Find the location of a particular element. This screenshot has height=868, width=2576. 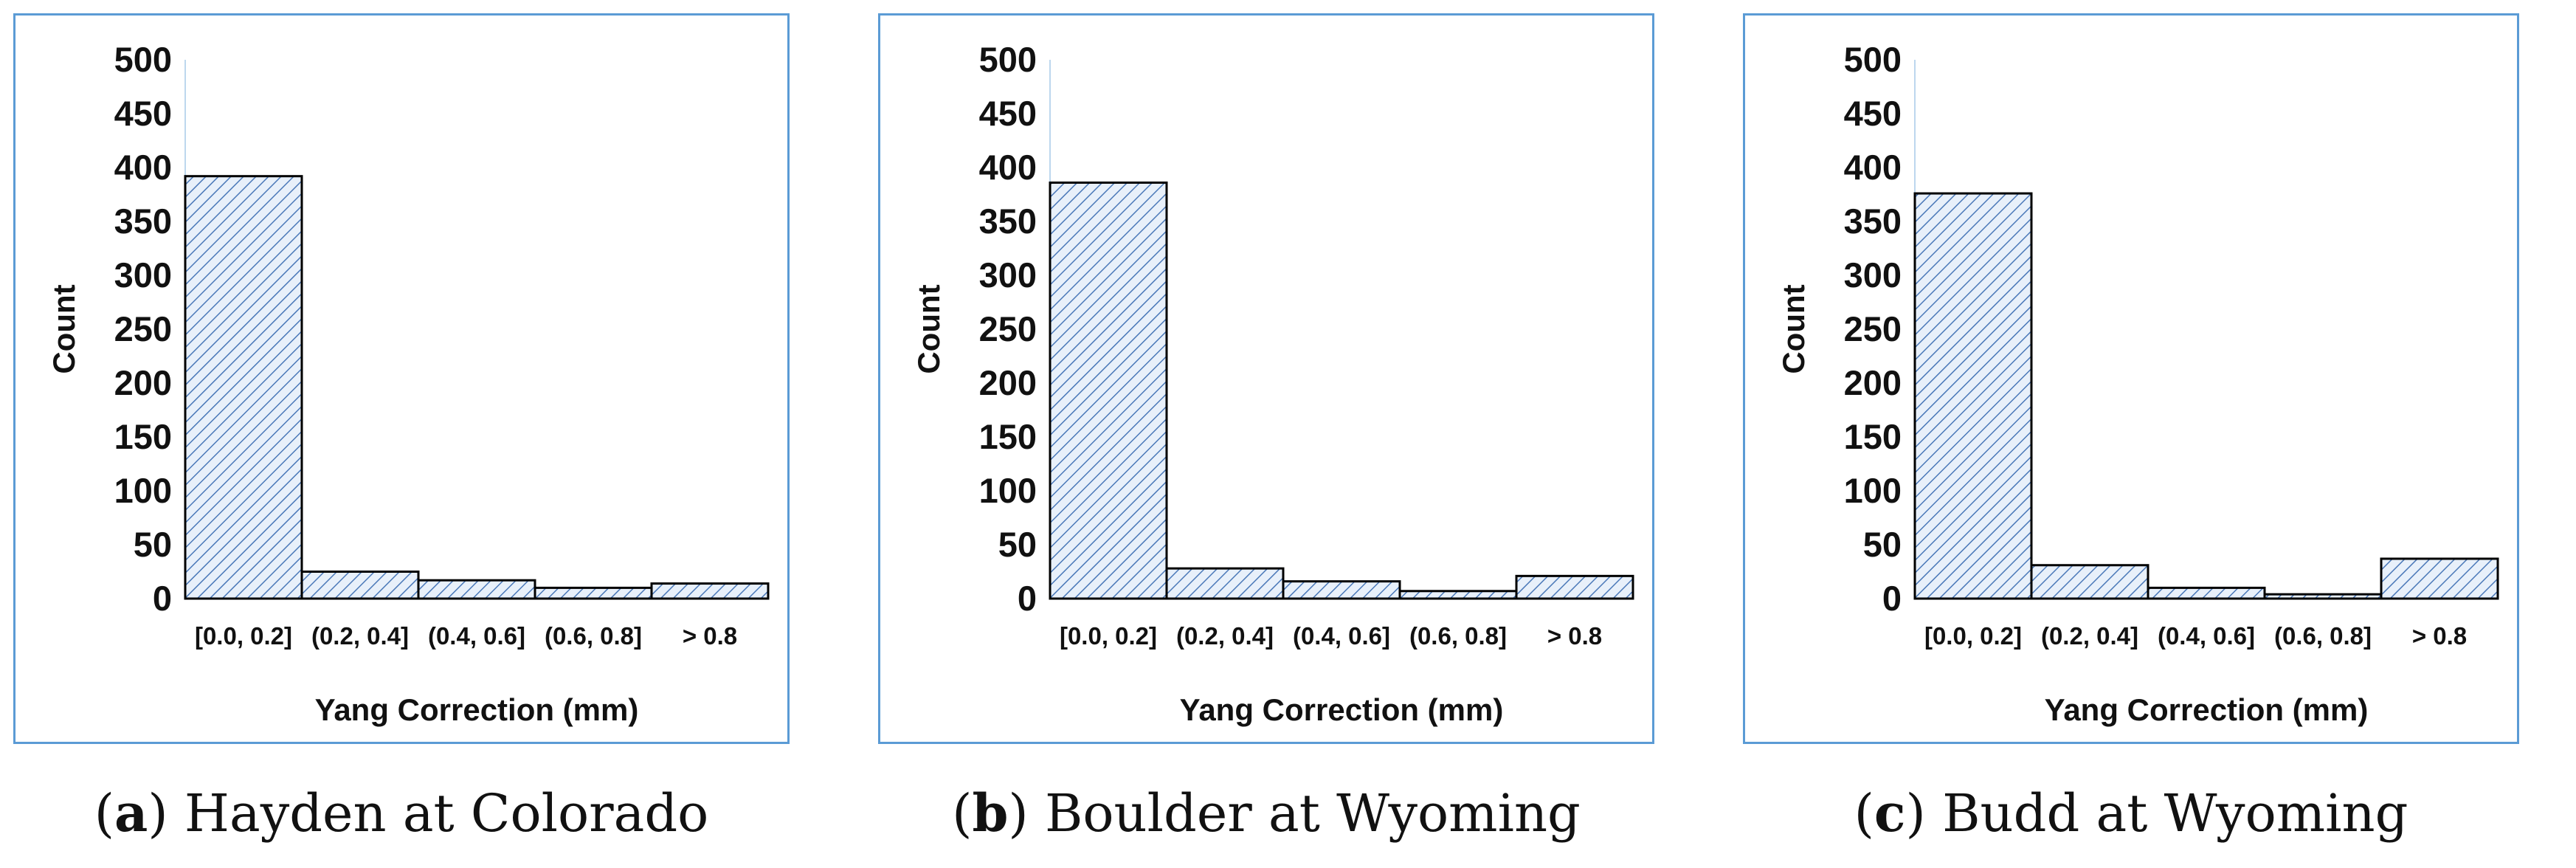

caption-boulder: (b) Boulder at Wyoming is located at coordinates (1266, 813).